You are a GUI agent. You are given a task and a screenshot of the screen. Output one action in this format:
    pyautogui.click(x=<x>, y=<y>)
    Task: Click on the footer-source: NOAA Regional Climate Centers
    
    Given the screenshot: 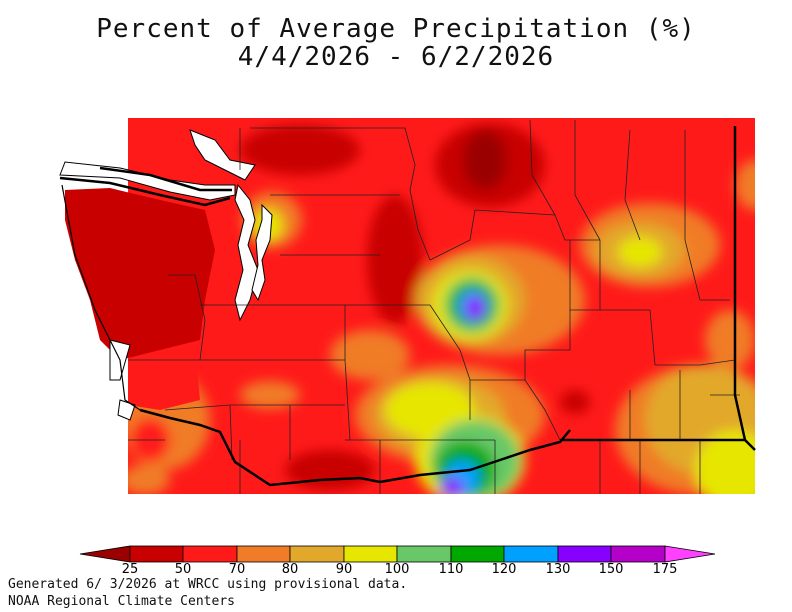 What is the action you would take?
    pyautogui.click(x=121, y=601)
    